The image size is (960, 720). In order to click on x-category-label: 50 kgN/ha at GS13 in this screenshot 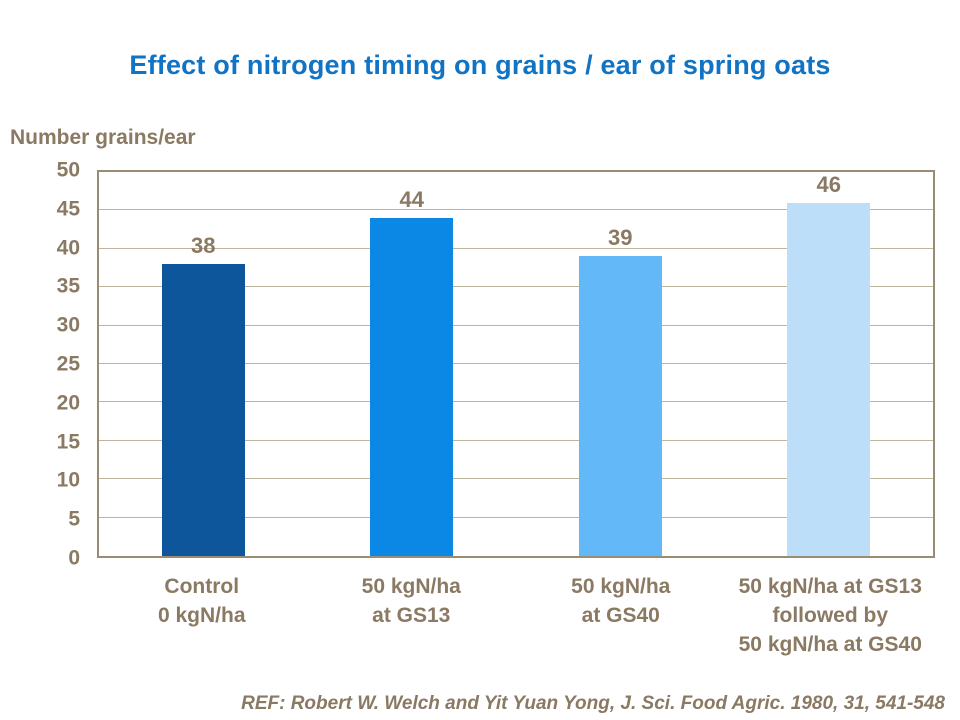, I will do `click(411, 601)`.